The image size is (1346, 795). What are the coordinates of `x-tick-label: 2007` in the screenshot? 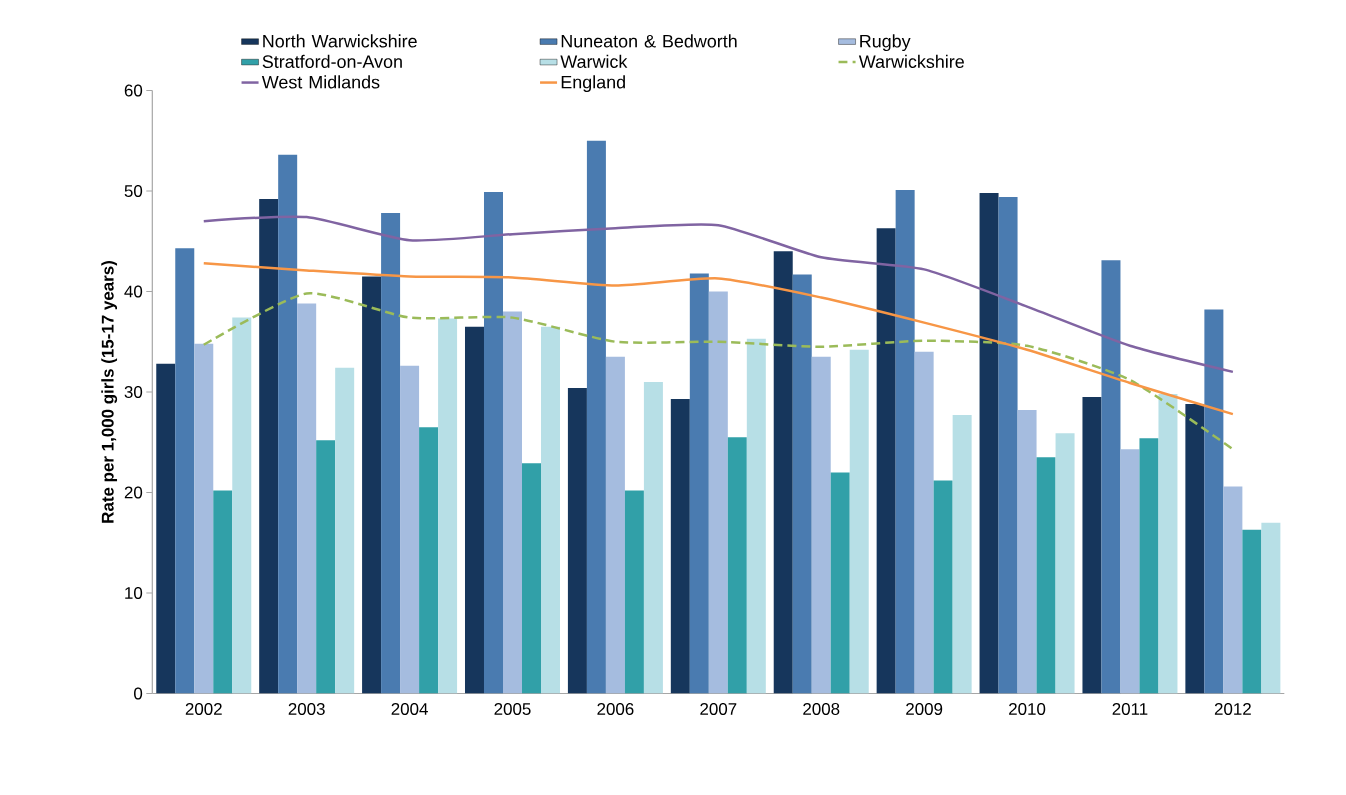 It's located at (718, 709).